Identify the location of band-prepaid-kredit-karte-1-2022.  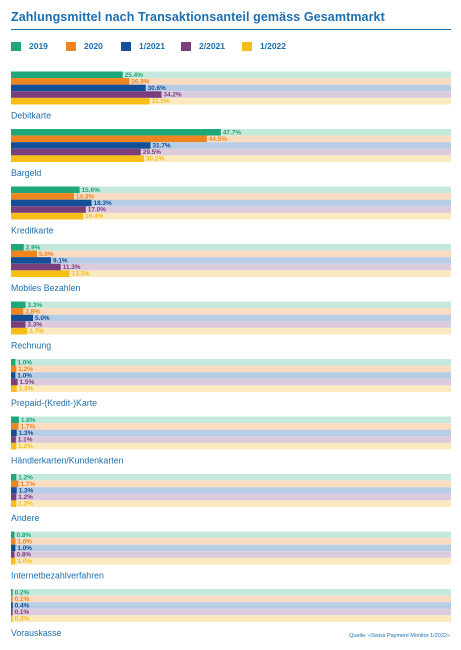
(231, 388).